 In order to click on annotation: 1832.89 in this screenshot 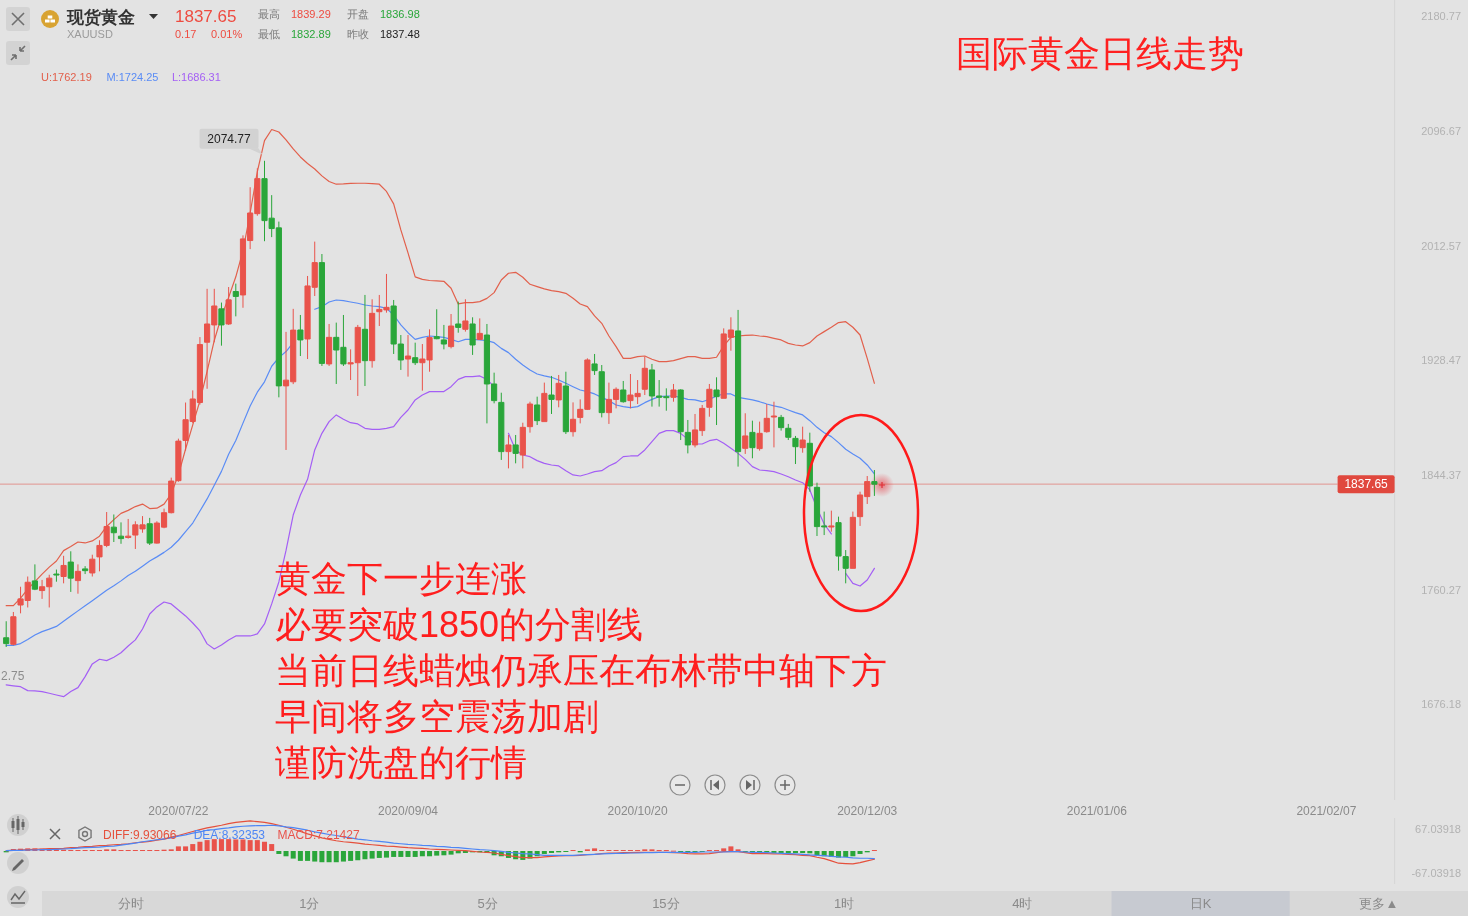, I will do `click(311, 34)`.